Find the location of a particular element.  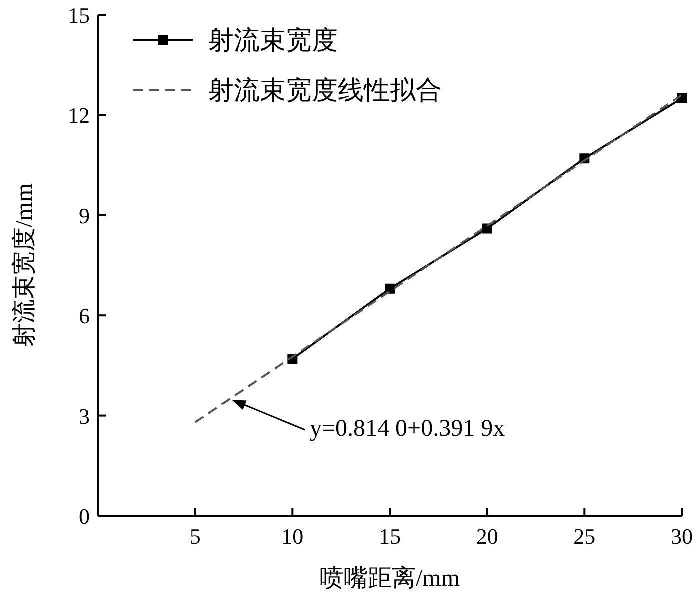

x-tick-label: 25 is located at coordinates (585, 536).